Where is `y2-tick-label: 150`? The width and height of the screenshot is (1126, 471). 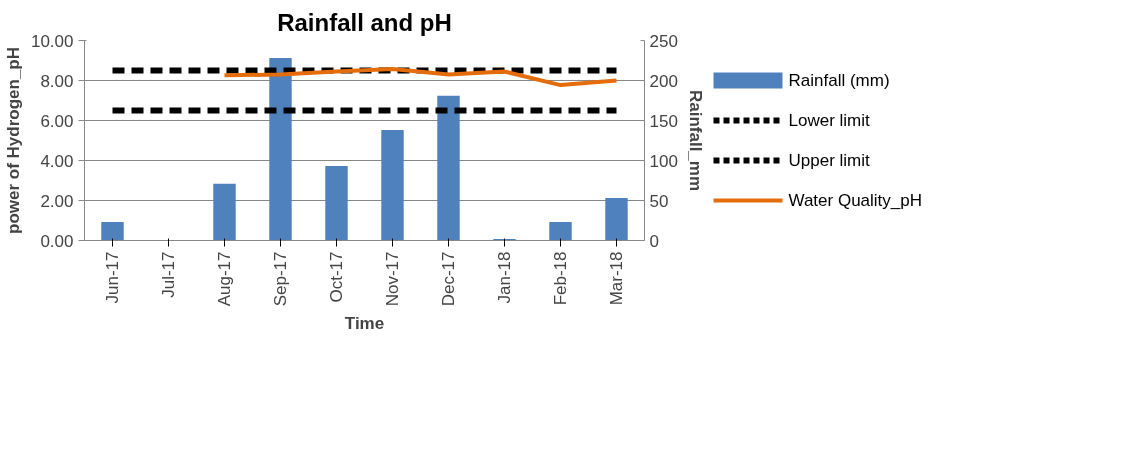
y2-tick-label: 150 is located at coordinates (663, 121).